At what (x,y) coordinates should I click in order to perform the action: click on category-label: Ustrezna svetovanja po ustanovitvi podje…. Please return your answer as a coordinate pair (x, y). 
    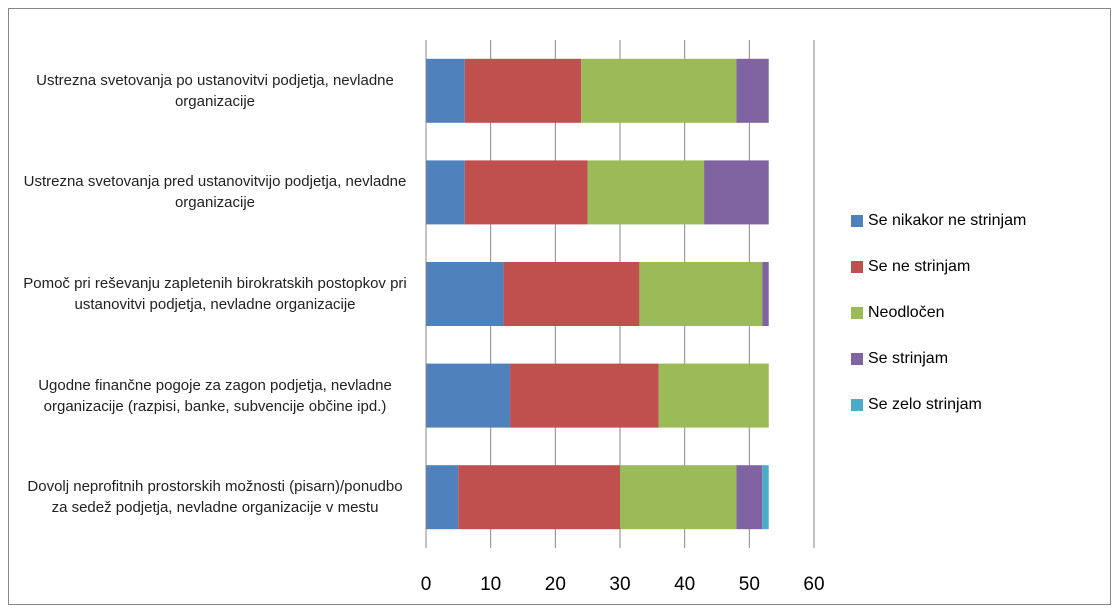
    Looking at the image, I should click on (215, 90).